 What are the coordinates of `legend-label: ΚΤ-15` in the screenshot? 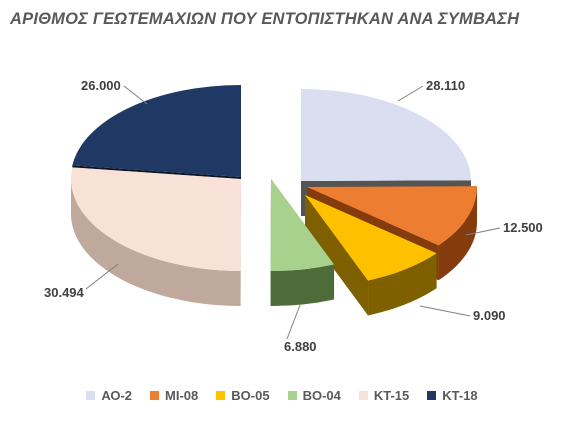 It's located at (391, 395).